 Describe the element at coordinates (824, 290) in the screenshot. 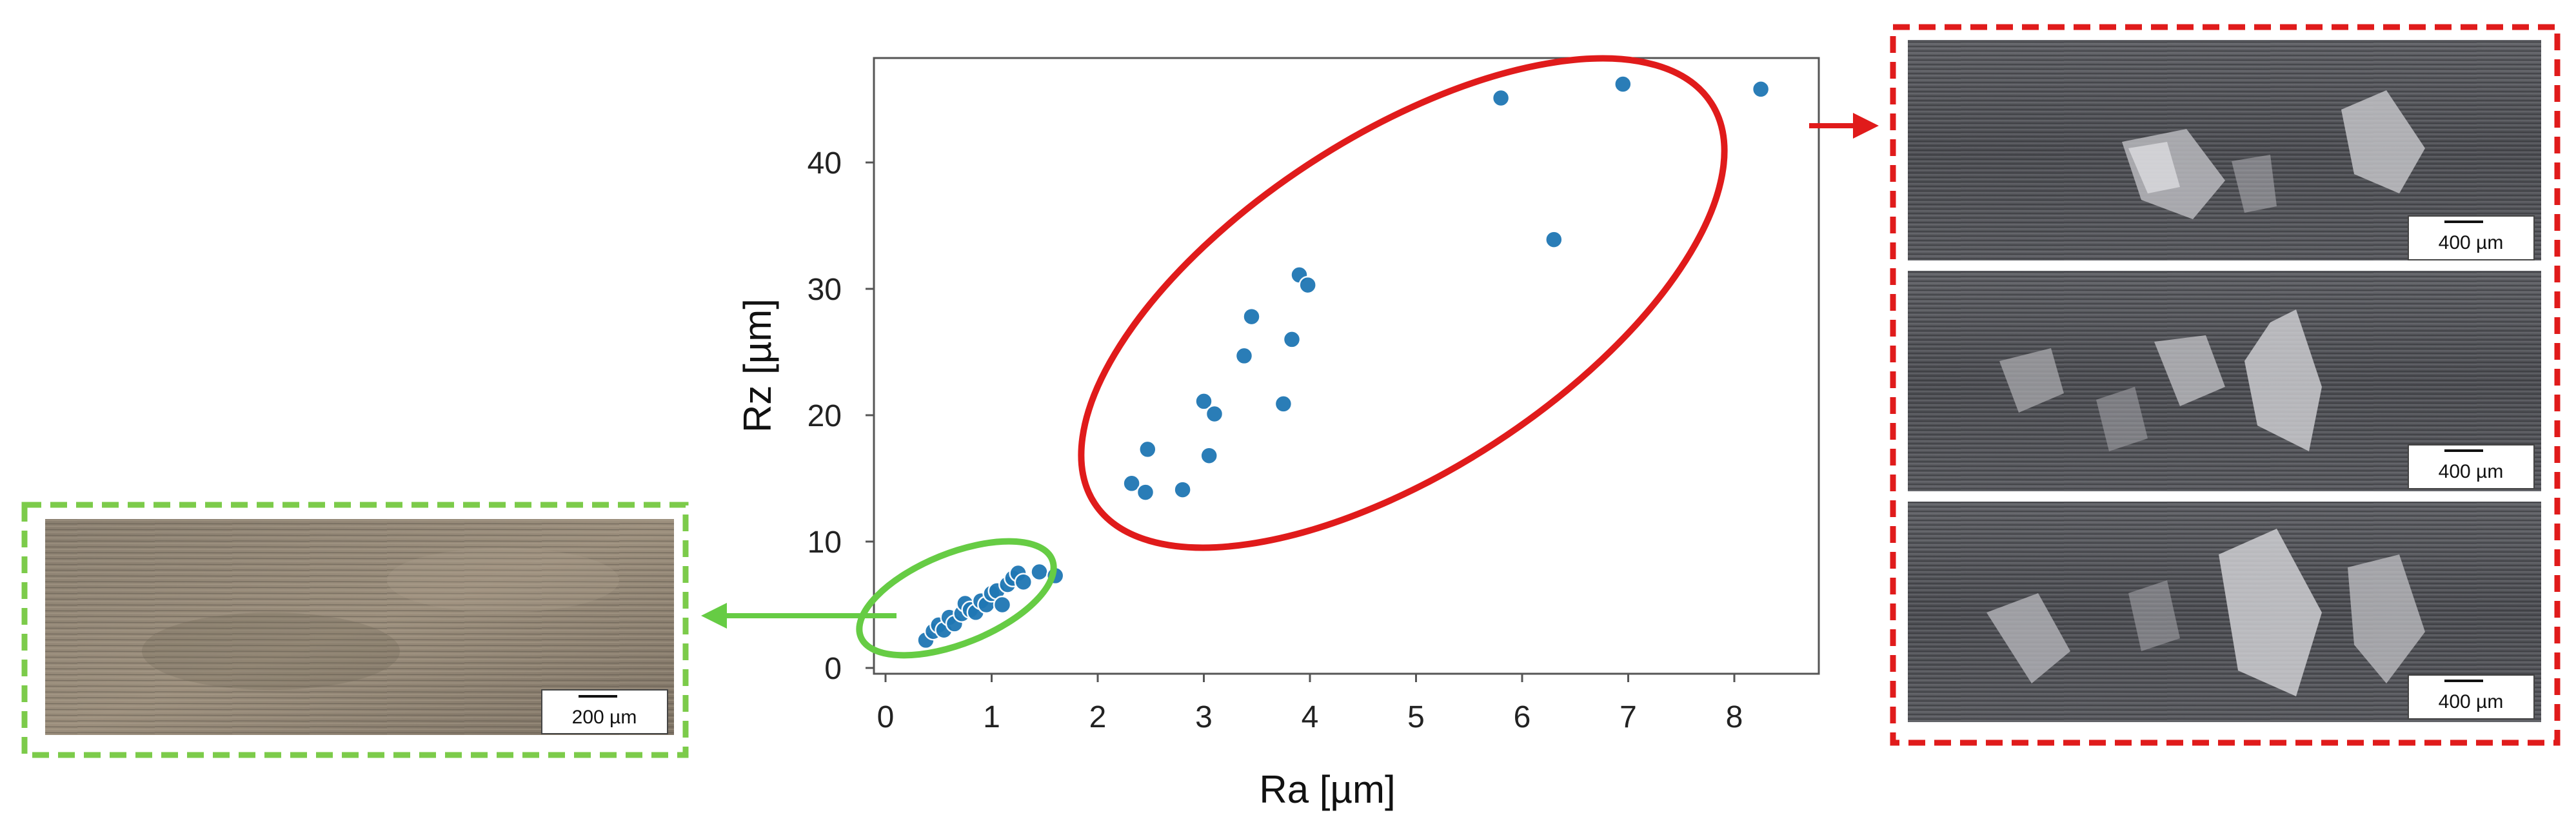

I see `y-tick-label: 30` at that location.